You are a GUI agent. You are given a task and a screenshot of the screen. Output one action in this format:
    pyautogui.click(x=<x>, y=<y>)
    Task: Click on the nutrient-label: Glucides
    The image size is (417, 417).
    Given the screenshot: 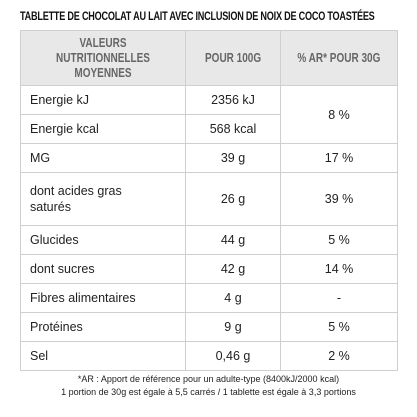 What is the action you would take?
    pyautogui.click(x=103, y=240)
    